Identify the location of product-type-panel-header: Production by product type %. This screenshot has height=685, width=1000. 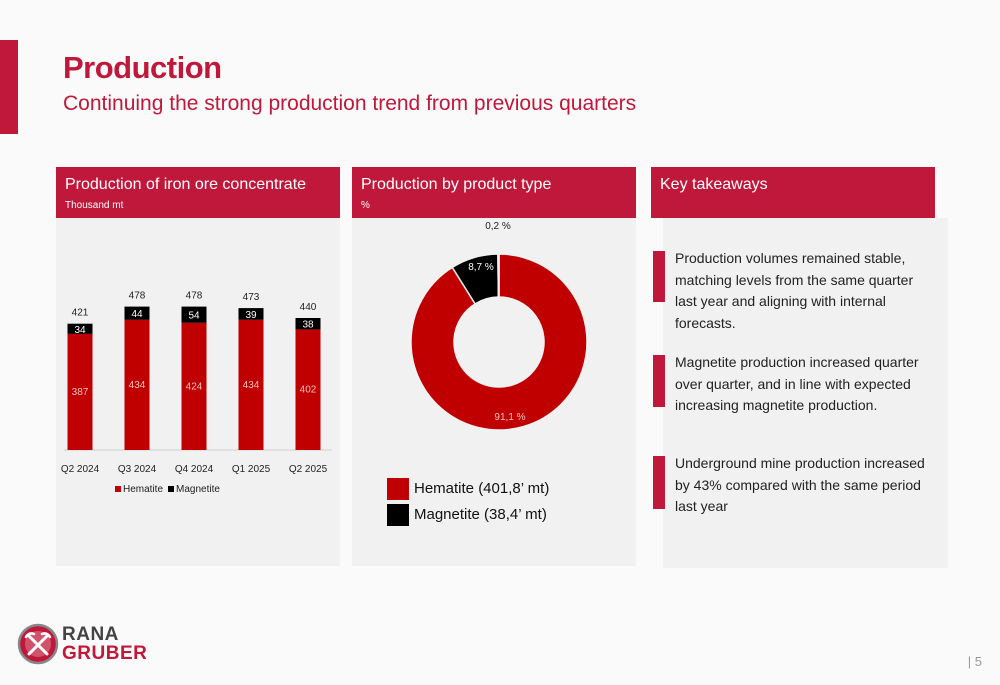
(494, 192).